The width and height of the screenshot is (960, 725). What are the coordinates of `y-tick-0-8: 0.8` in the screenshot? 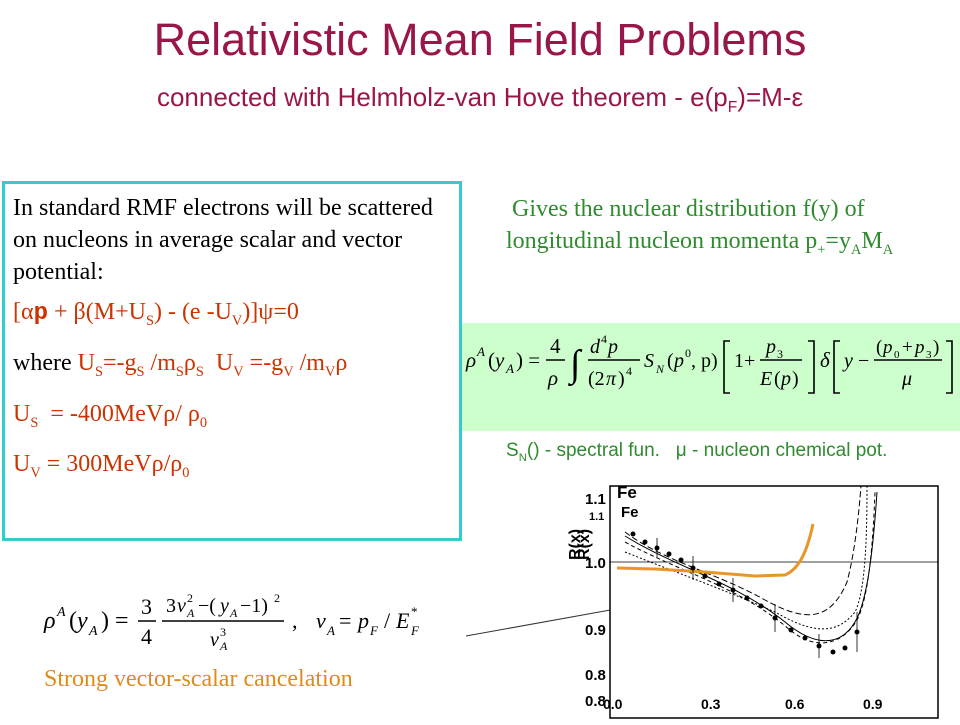 It's located at (595, 675).